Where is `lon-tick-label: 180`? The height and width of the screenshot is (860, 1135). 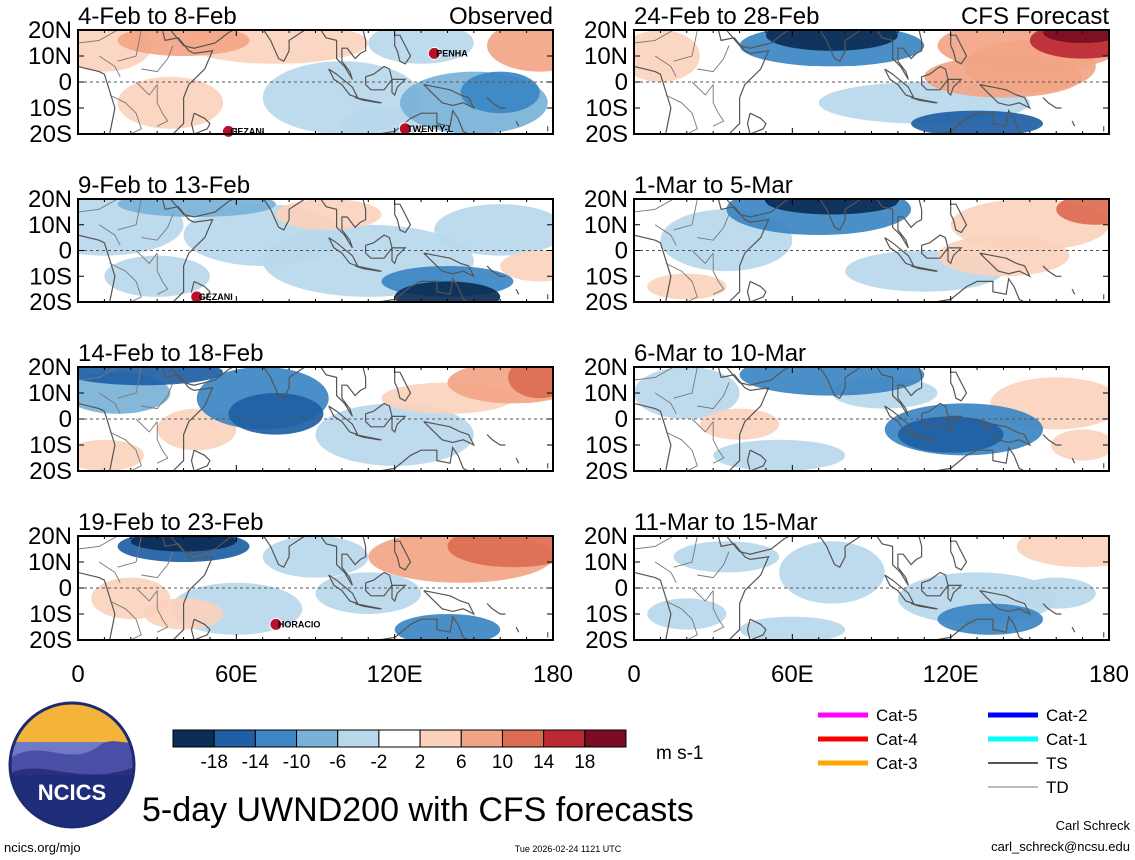 lon-tick-label: 180 is located at coordinates (553, 674).